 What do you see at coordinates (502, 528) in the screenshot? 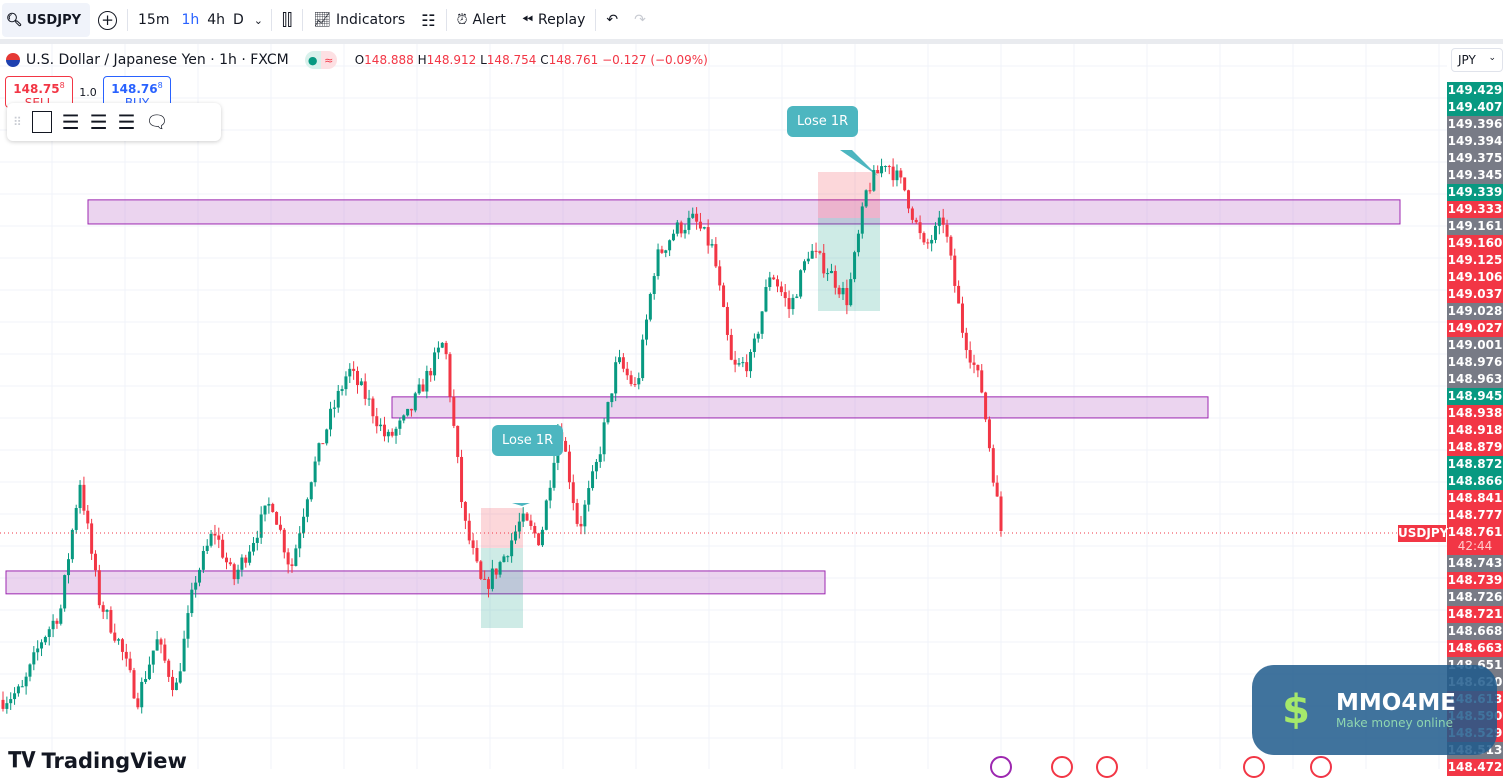
I see `stop-loss-box` at bounding box center [502, 528].